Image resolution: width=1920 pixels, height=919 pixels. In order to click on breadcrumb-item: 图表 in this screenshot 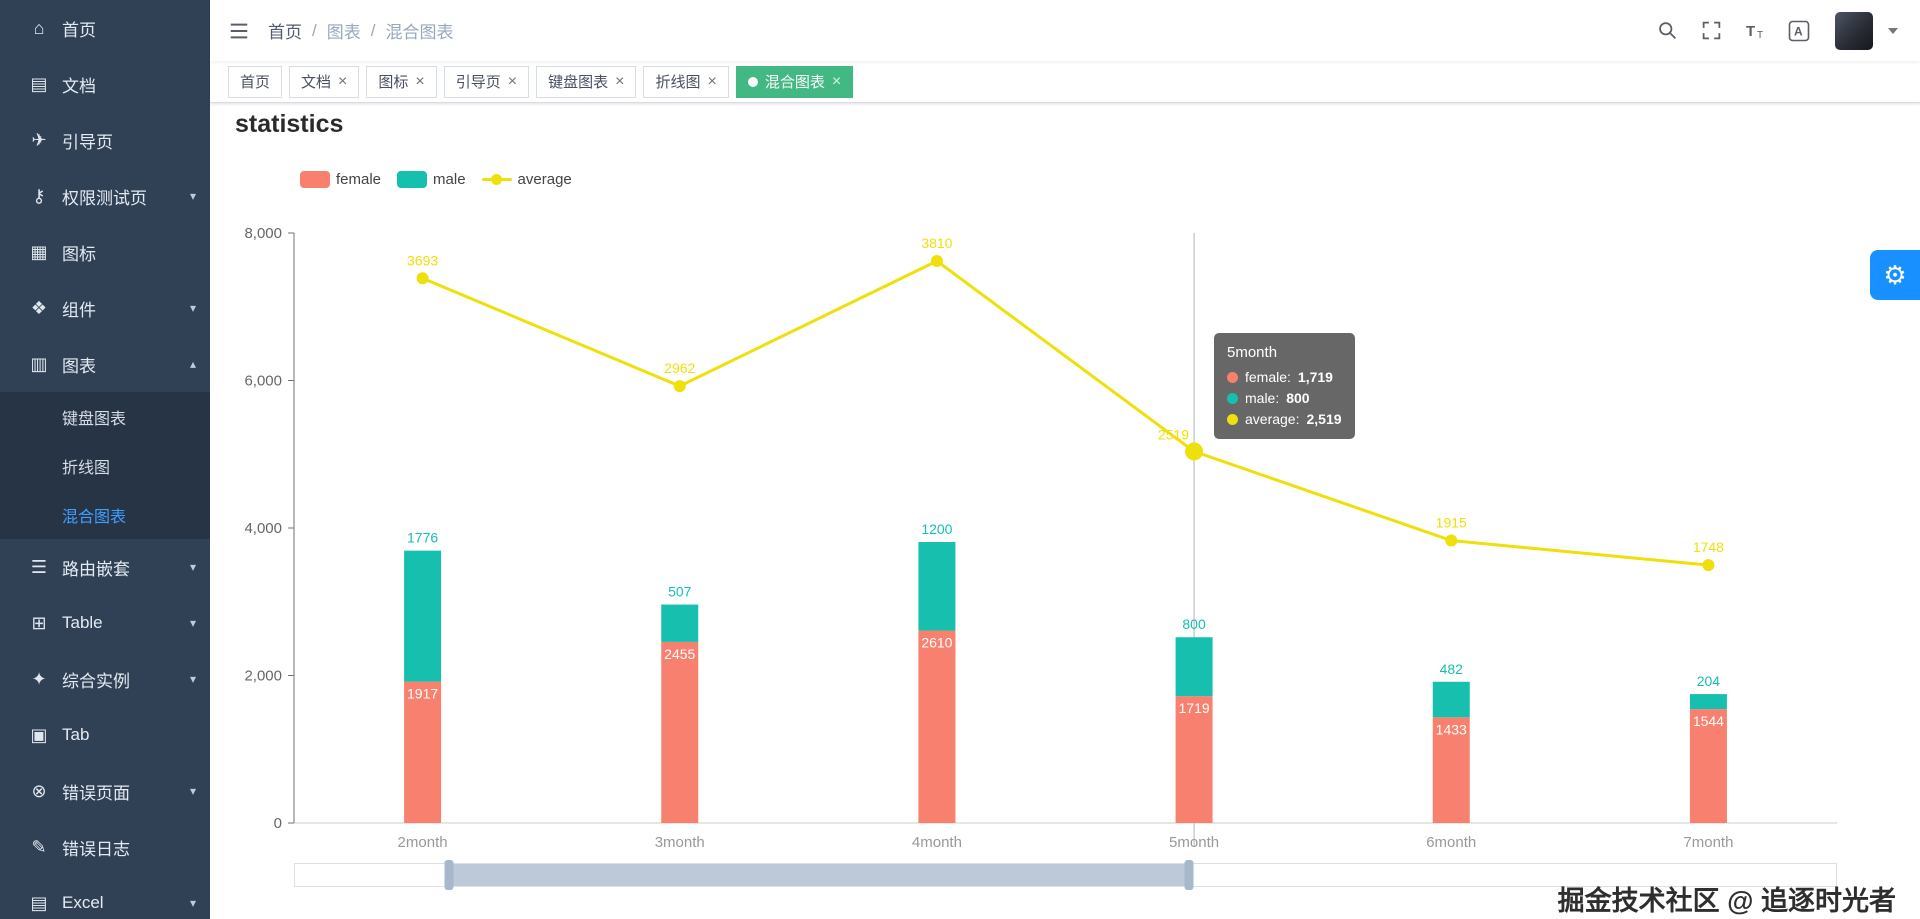, I will do `click(343, 32)`.